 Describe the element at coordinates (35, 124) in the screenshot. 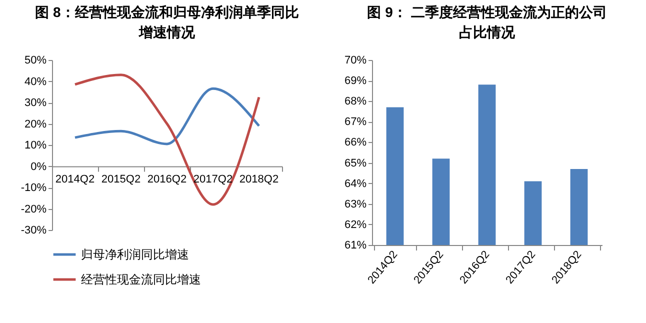

I see `y-tick-label: 20%` at that location.